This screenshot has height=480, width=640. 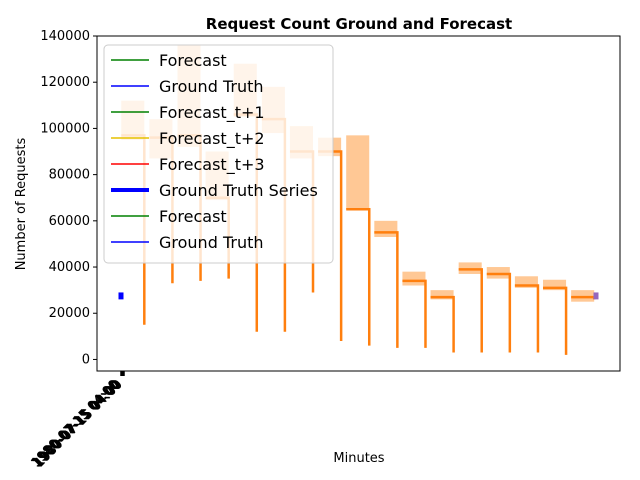 I want to click on y-tick-label: 40000, so click(x=69, y=267).